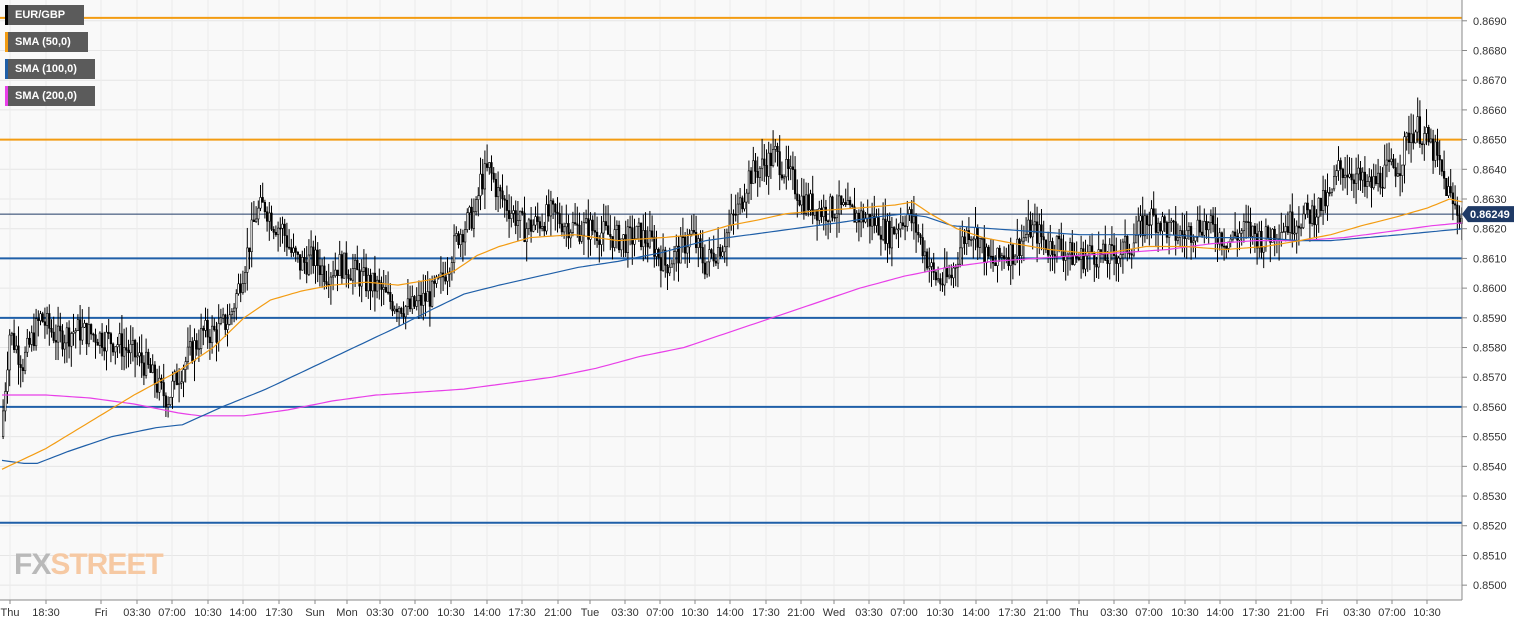  Describe the element at coordinates (1185, 613) in the screenshot. I see `x-tick-label: 10:30` at that location.